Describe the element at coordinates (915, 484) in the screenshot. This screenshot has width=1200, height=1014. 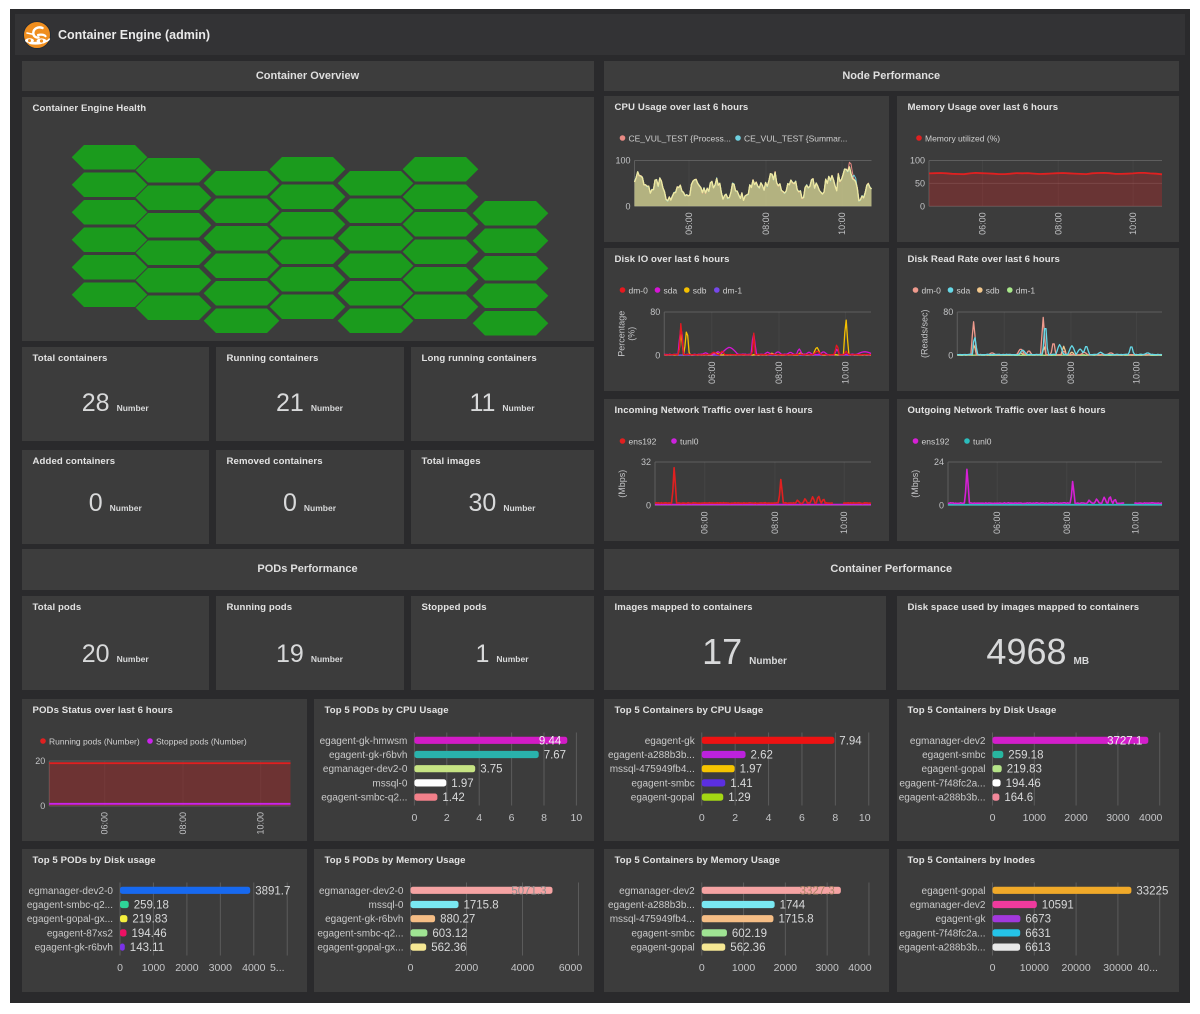
I see `svg-text: (Mbps)` at that location.